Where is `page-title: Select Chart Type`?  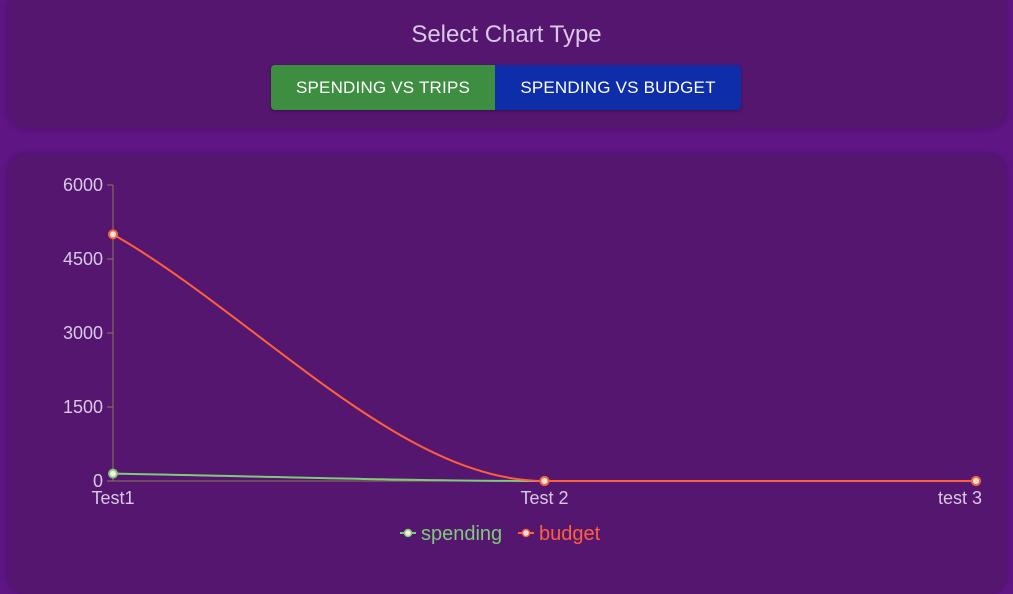 page-title: Select Chart Type is located at coordinates (506, 34).